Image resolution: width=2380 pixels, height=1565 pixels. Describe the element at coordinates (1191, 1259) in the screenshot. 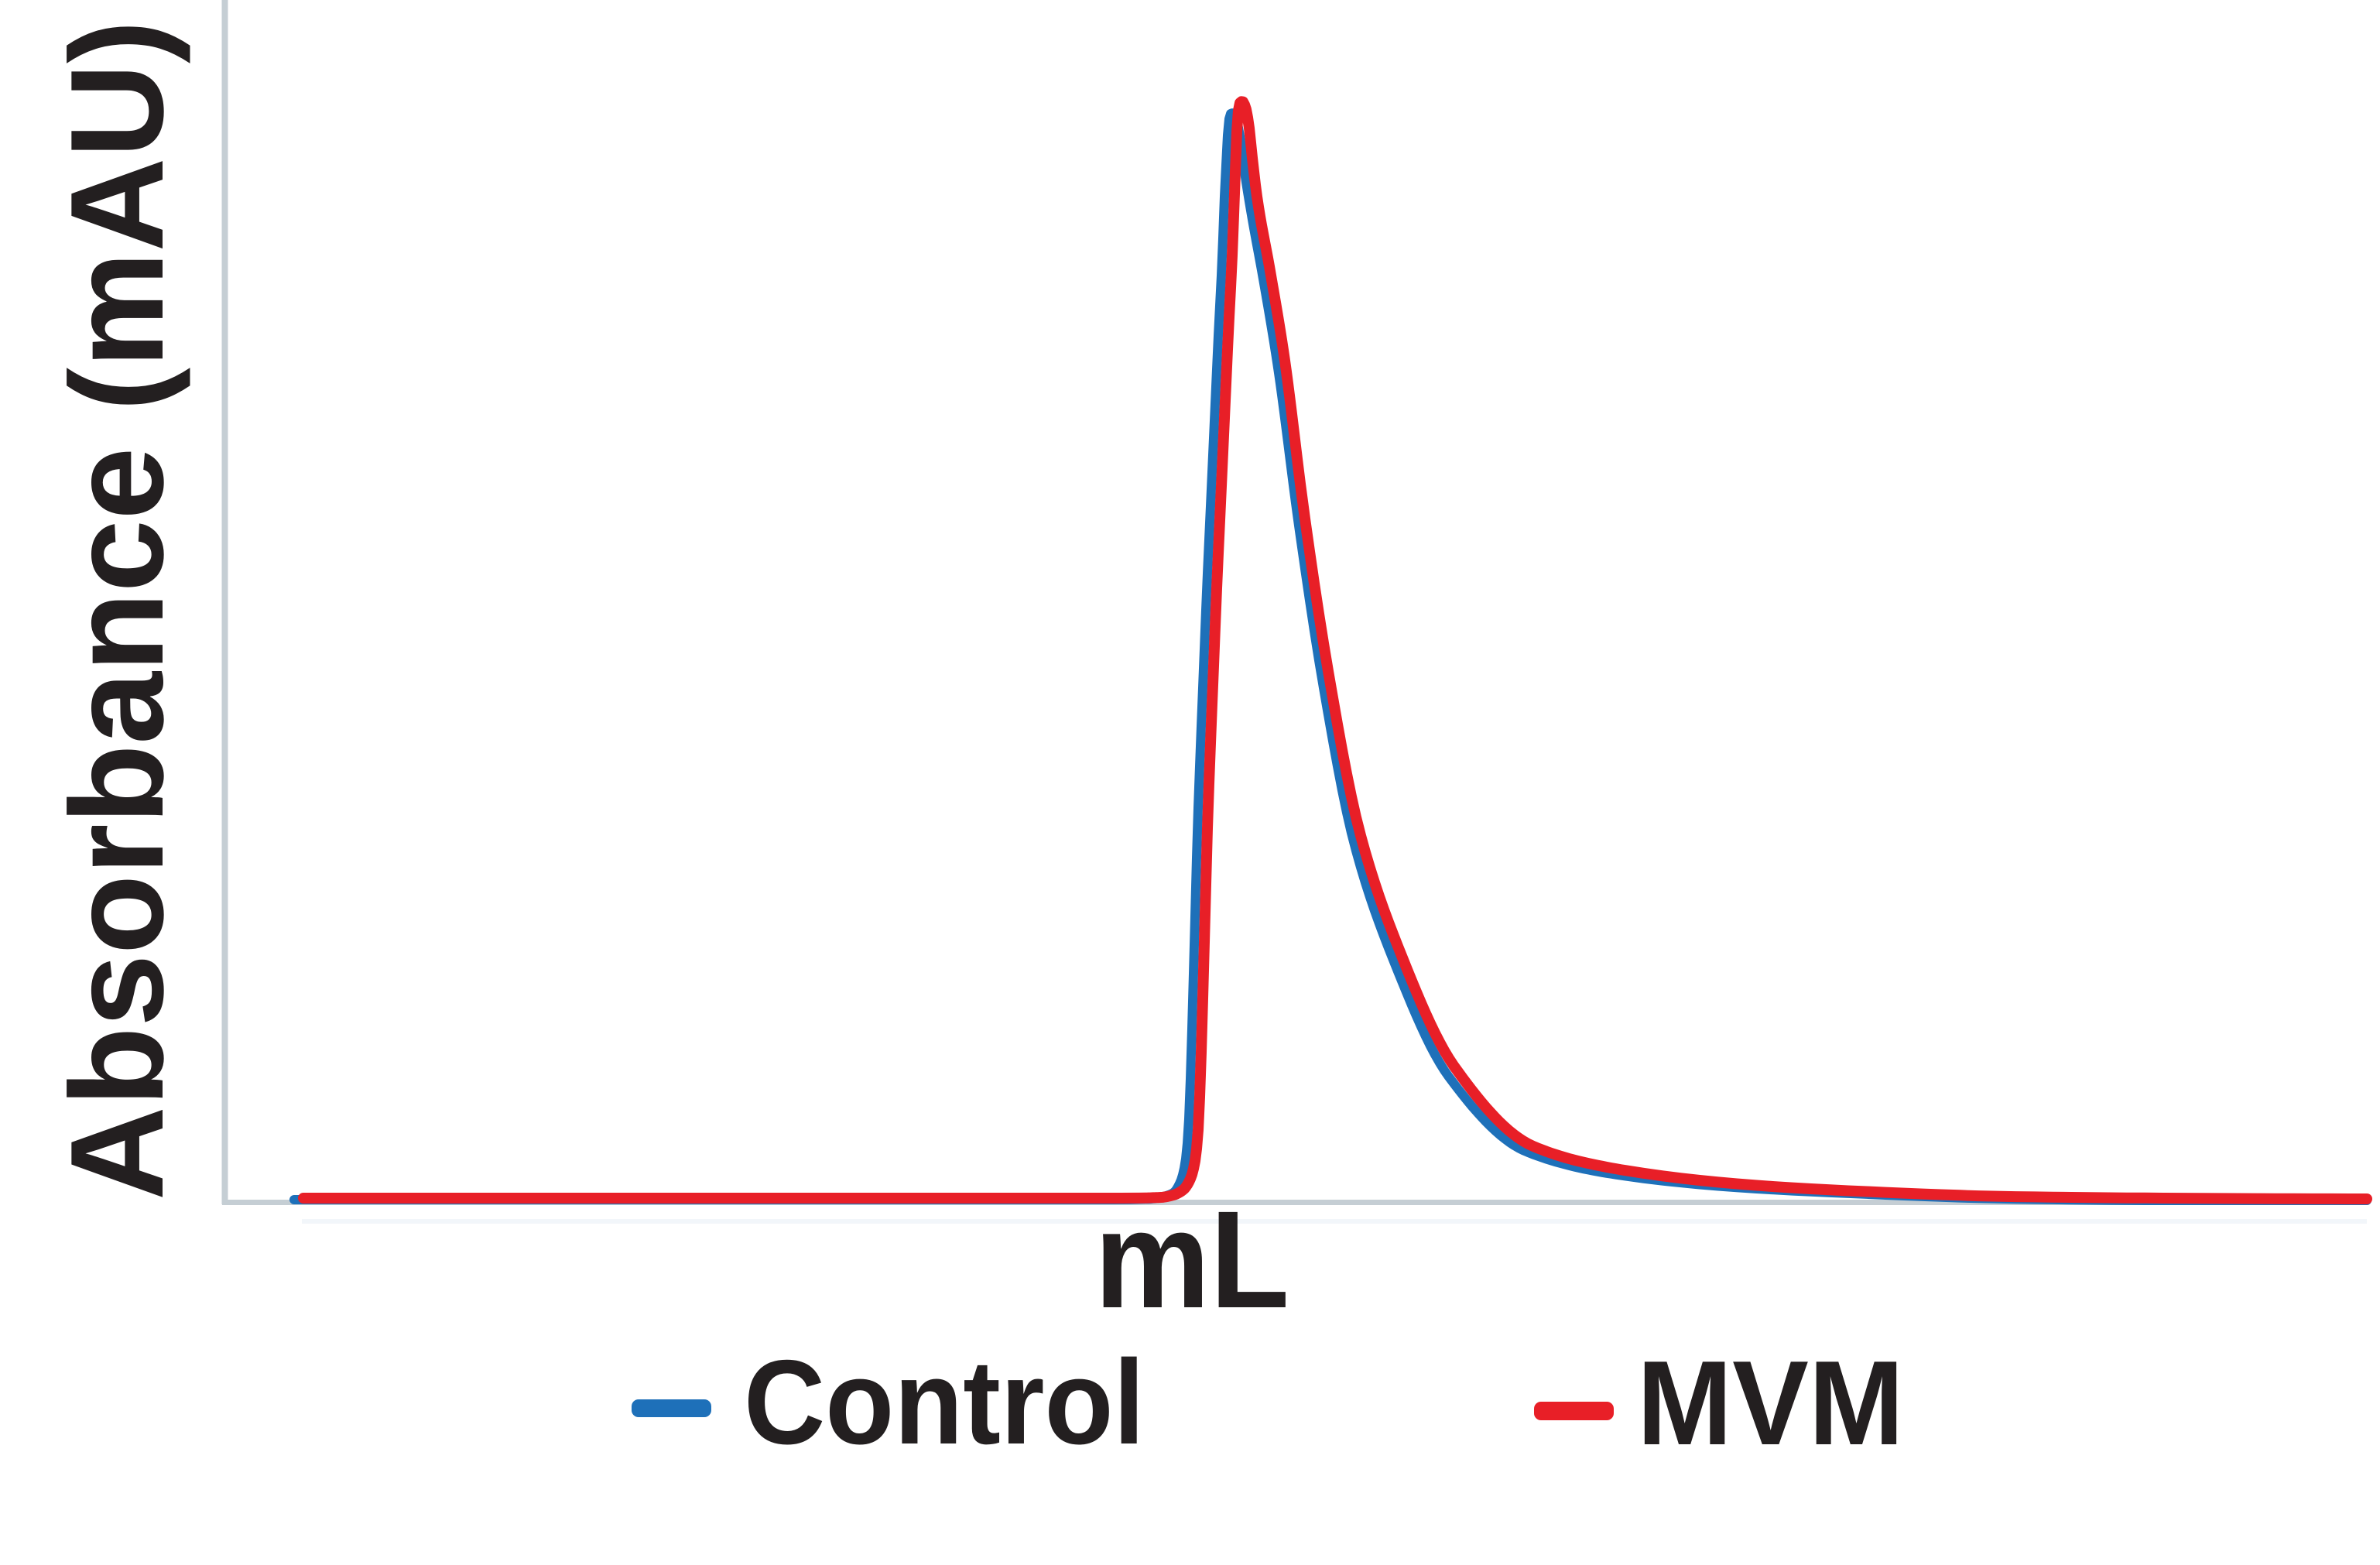

I see `svg-text: mL` at that location.